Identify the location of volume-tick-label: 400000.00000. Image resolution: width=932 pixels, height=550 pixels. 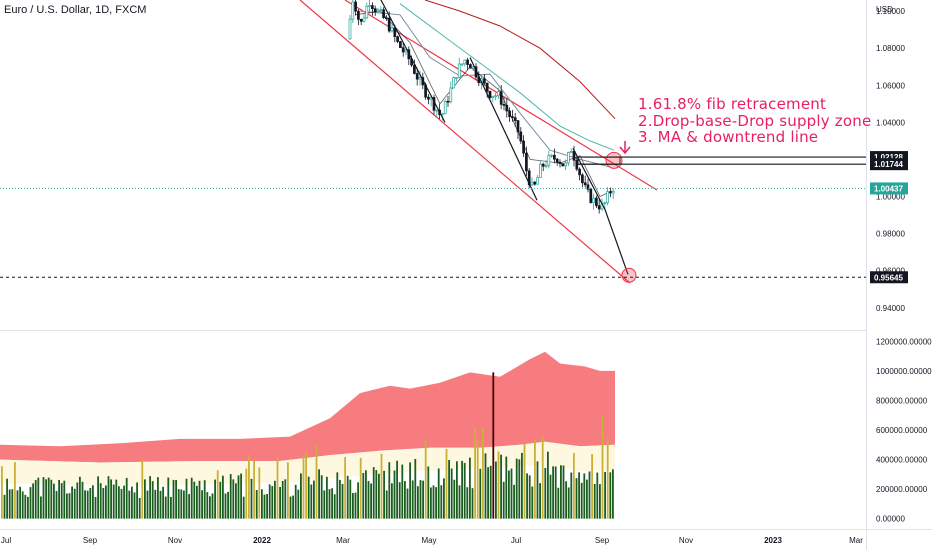
(902, 460).